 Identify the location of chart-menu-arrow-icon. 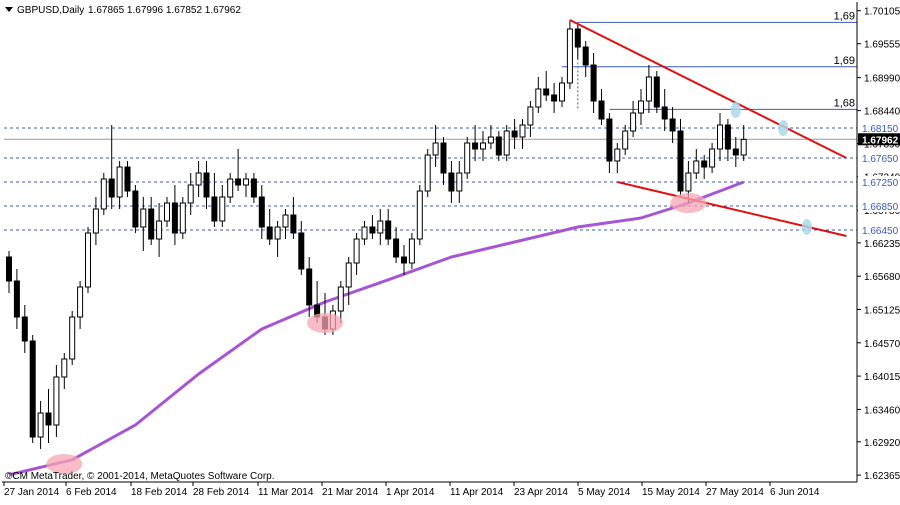
(9, 9).